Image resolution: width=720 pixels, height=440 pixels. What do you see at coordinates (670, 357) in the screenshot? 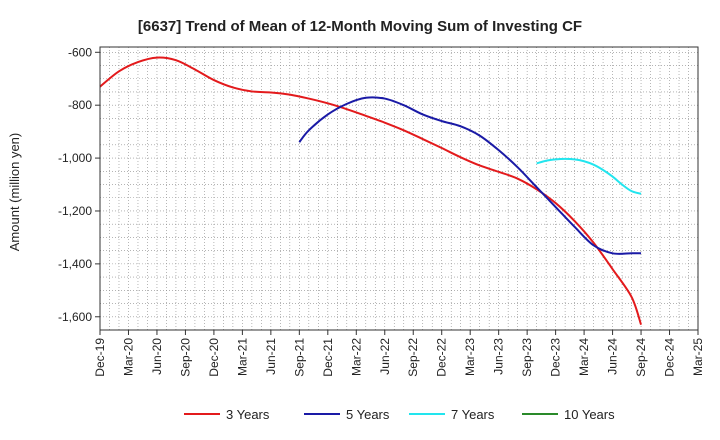
I see `x-tick-label: Dec-24` at bounding box center [670, 357].